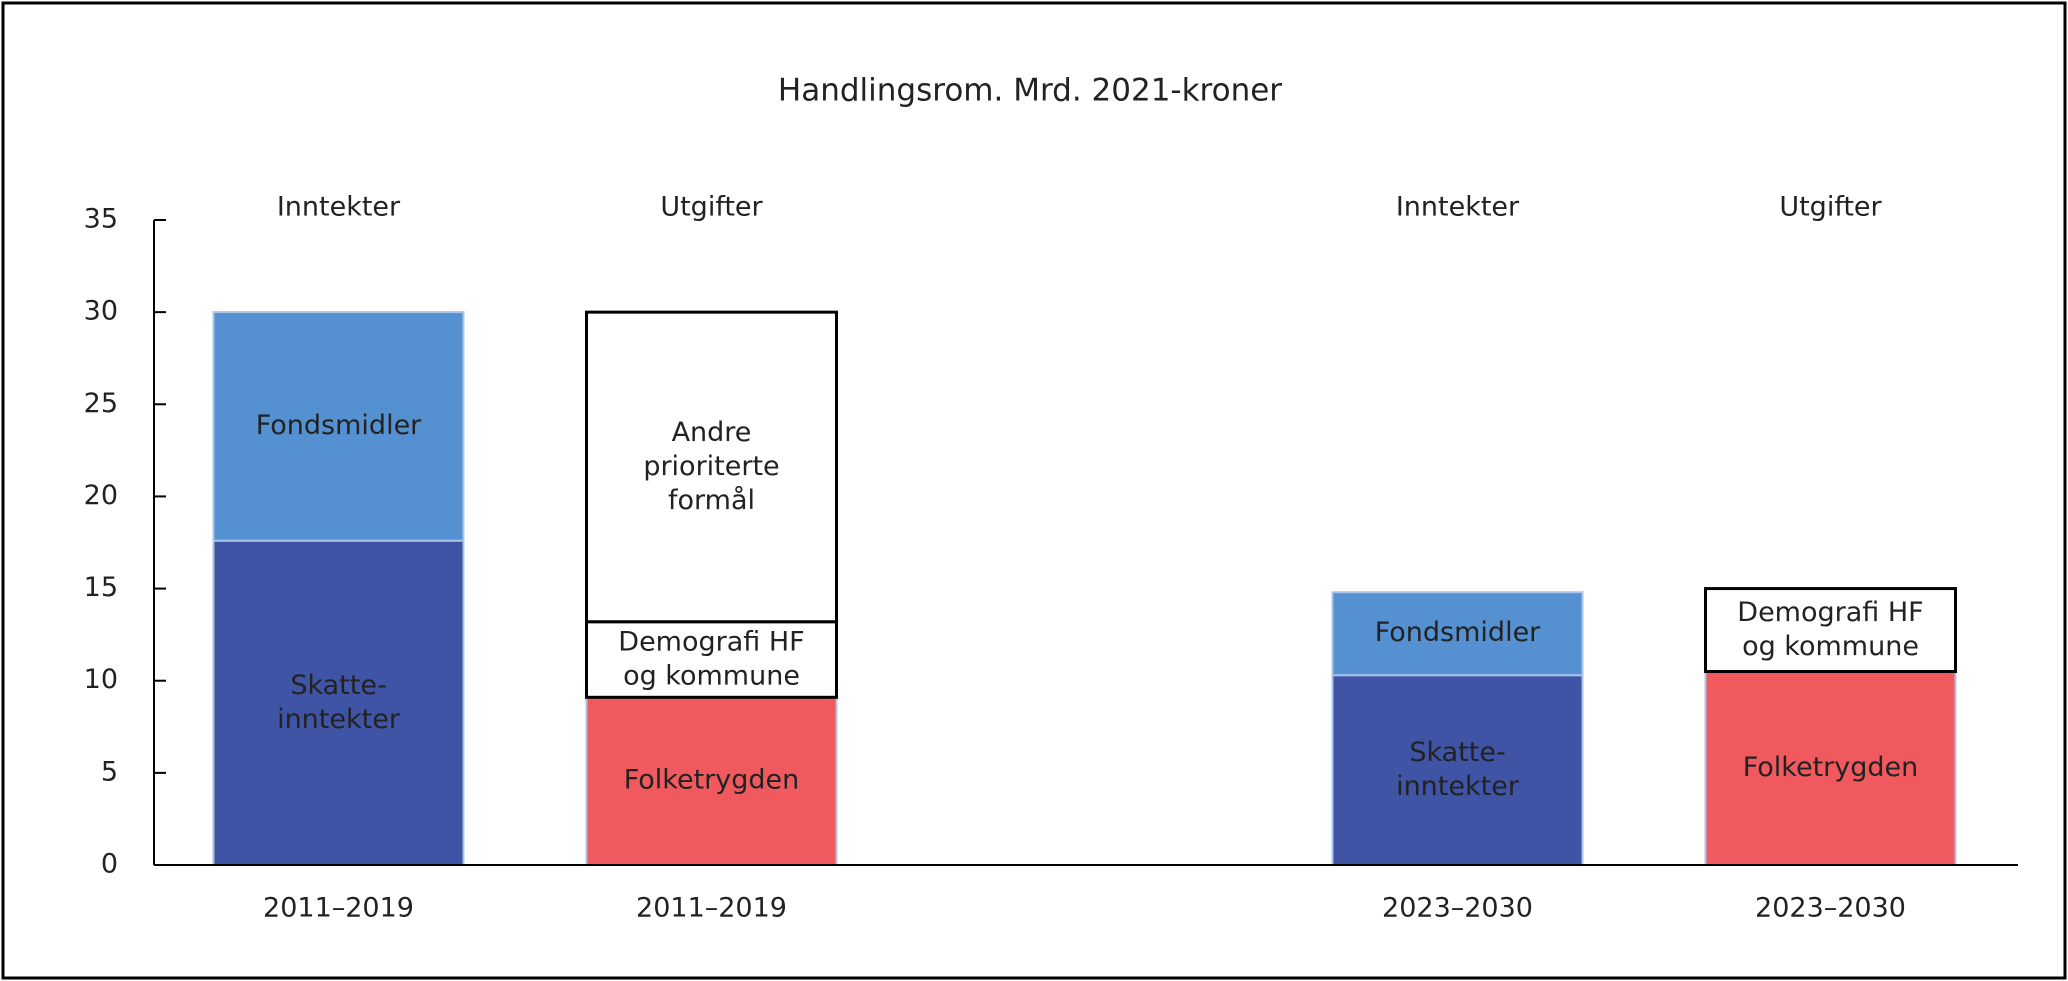 The image size is (2068, 981). What do you see at coordinates (101, 219) in the screenshot?
I see `y-tick-label: 35` at bounding box center [101, 219].